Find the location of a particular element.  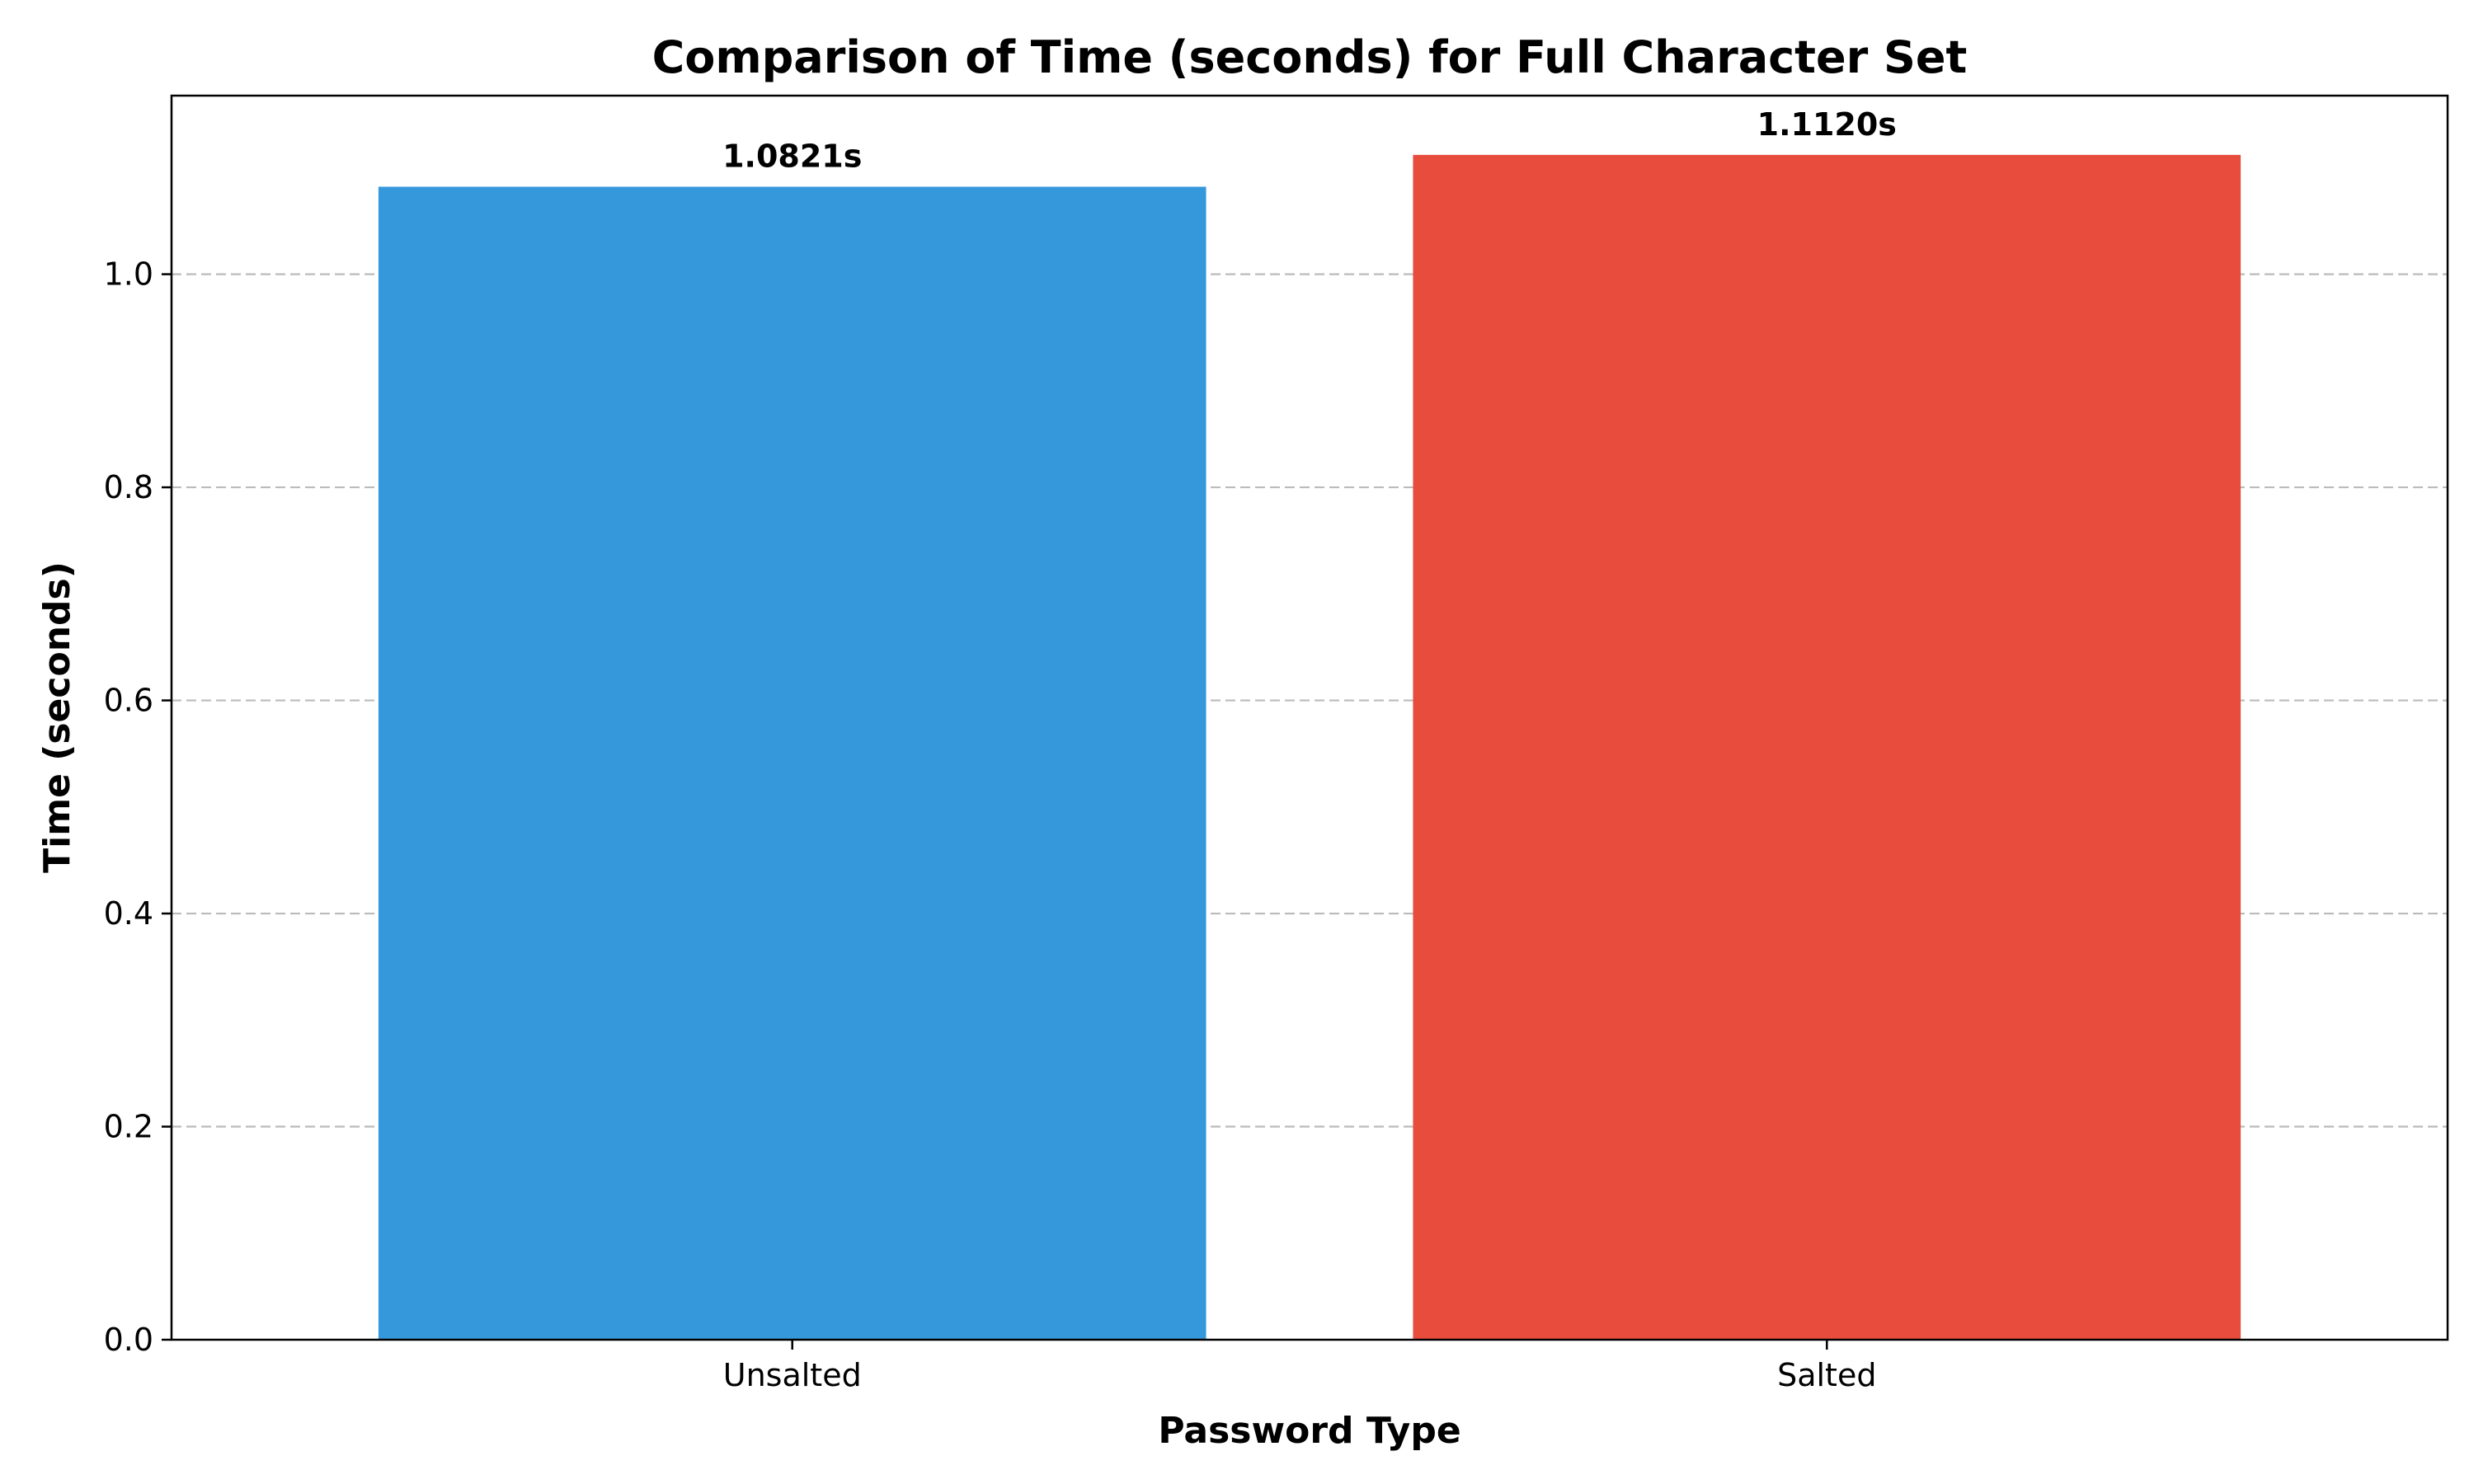

y-tick-label: 0.6 is located at coordinates (128, 701).